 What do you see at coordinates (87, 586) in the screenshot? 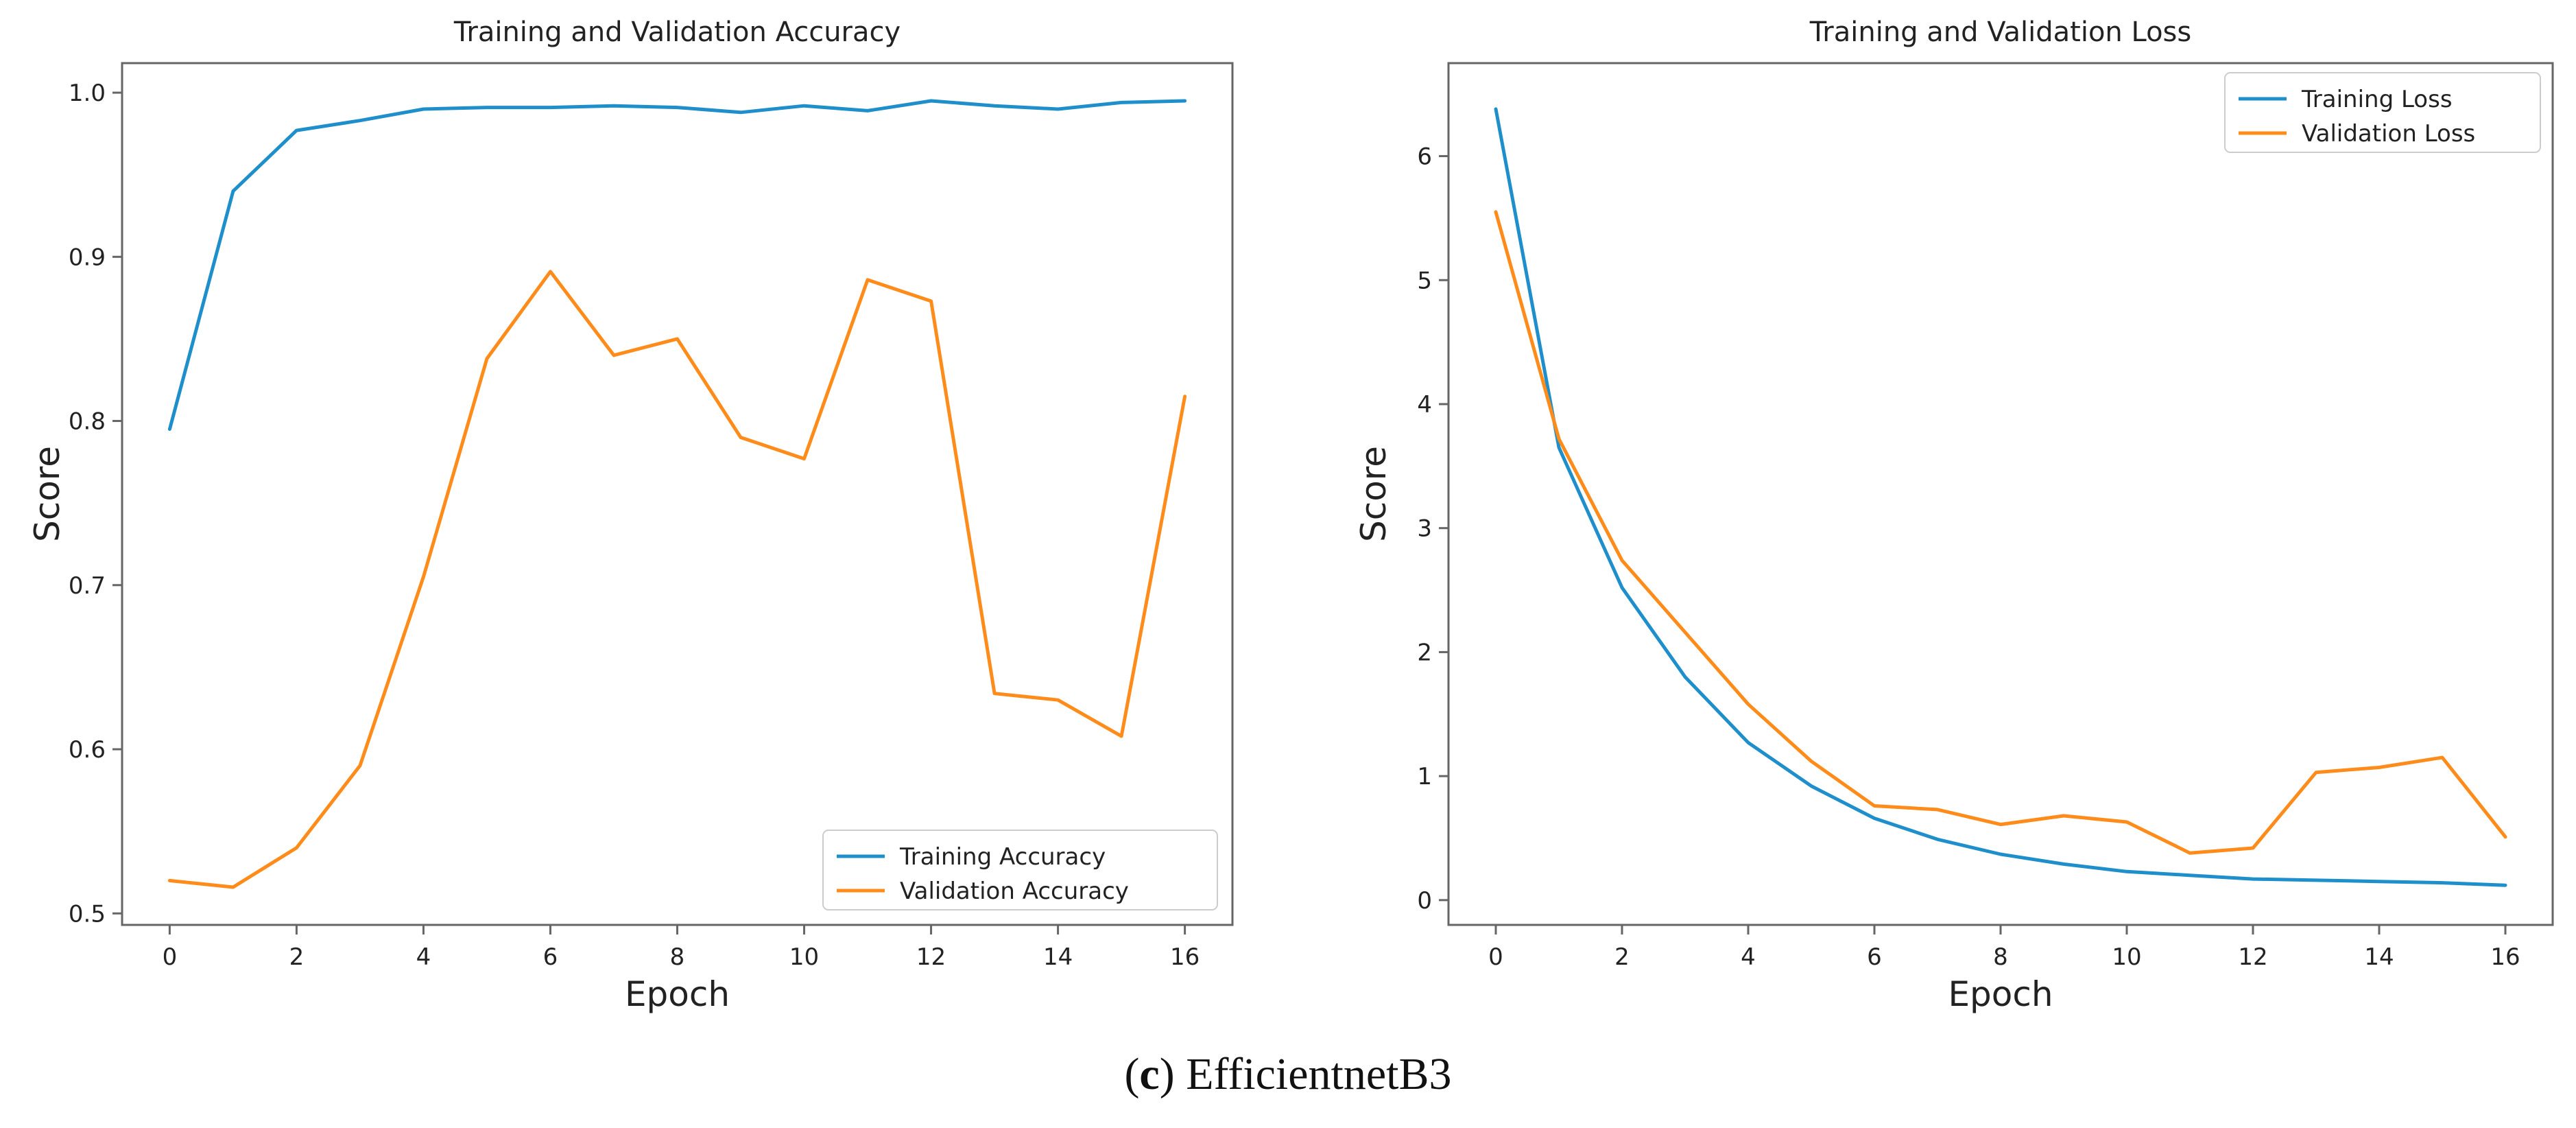
I see `y-tick-label: 0.7` at bounding box center [87, 586].